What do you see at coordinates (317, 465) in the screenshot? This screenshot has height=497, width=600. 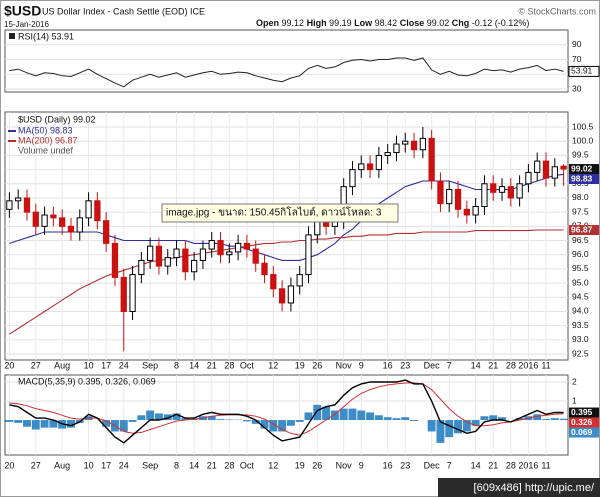 I see `x-tick-label: 26` at bounding box center [317, 465].